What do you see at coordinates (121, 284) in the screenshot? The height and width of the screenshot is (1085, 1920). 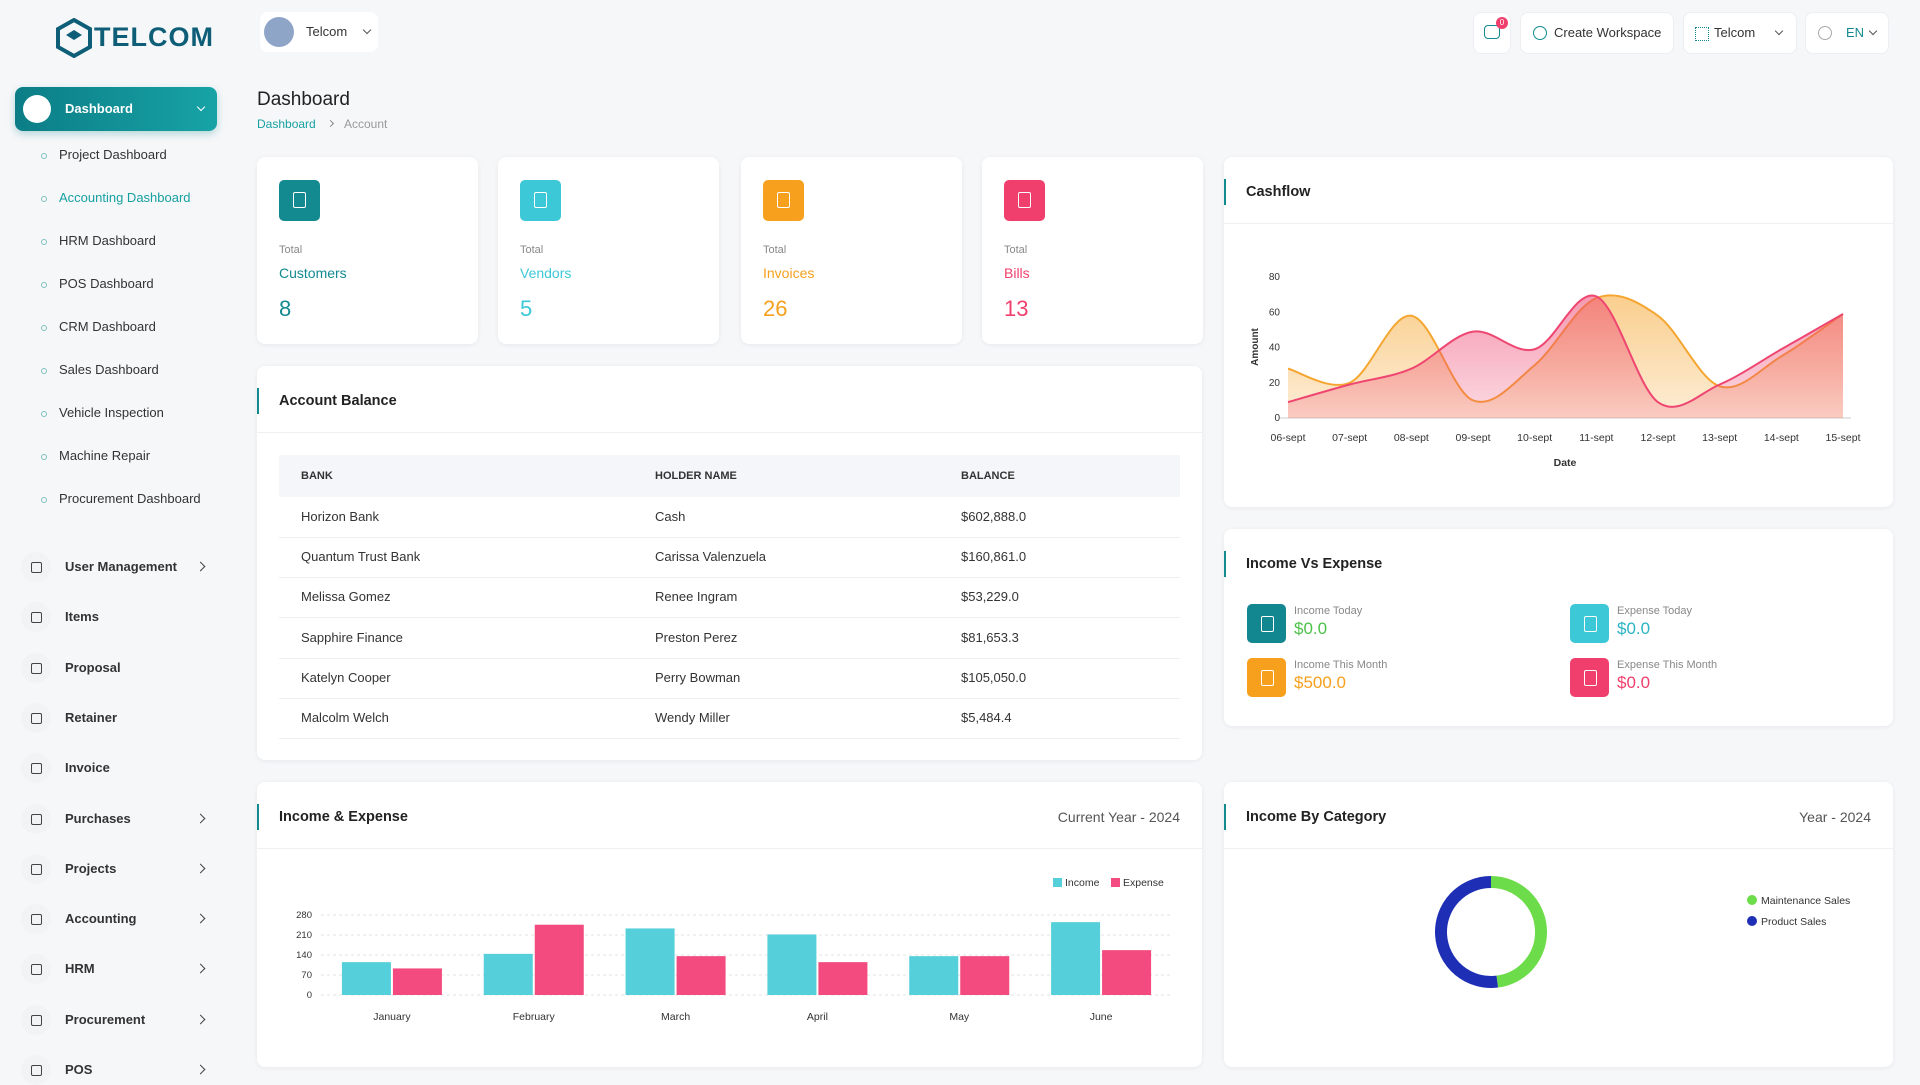 I see `sidebar-link: POS Dashboard` at bounding box center [121, 284].